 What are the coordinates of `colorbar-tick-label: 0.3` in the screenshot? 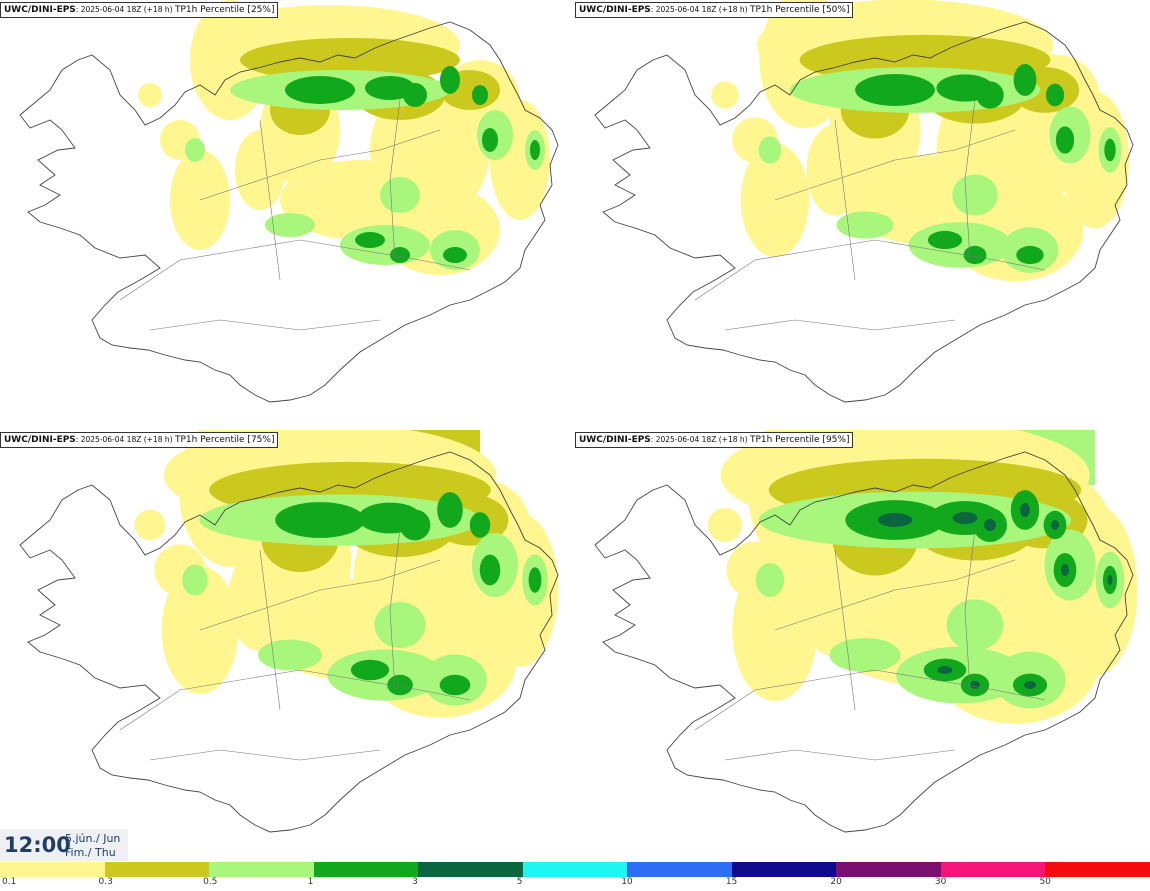 It's located at (105, 882).